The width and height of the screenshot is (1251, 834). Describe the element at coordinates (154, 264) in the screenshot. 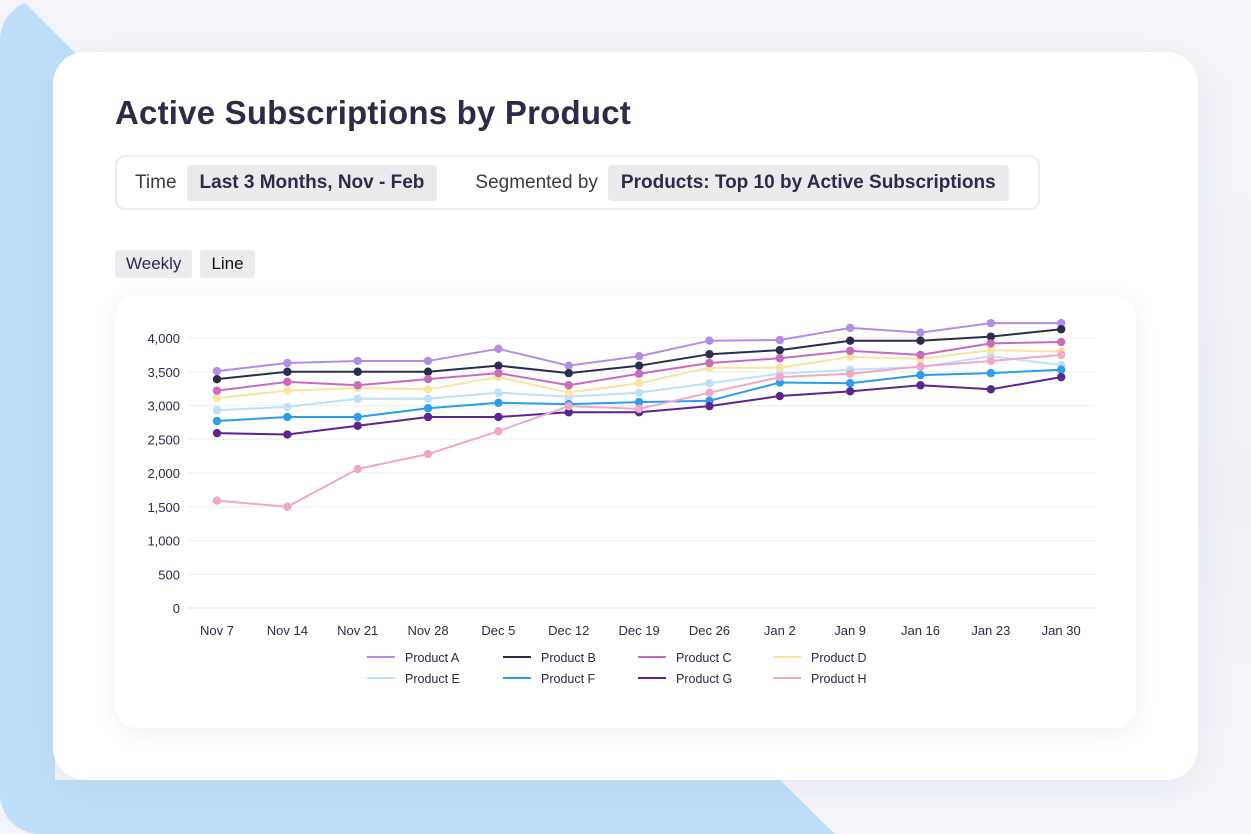

I see `granularity-toggle: Weekly` at that location.